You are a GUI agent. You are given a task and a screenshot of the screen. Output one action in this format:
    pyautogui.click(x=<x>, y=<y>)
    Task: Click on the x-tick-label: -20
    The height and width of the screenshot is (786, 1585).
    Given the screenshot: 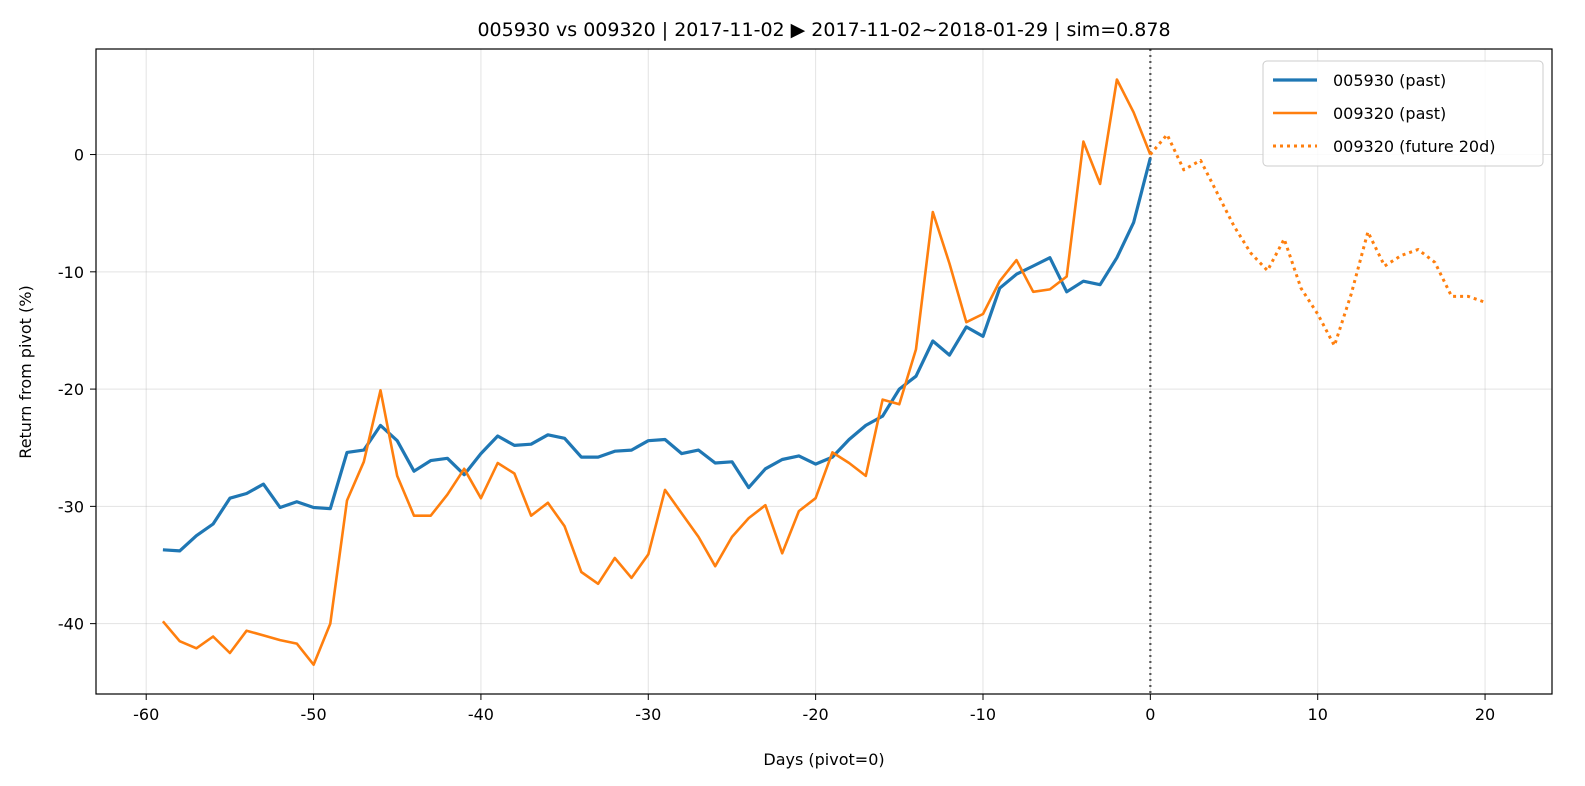 What is the action you would take?
    pyautogui.click(x=816, y=714)
    